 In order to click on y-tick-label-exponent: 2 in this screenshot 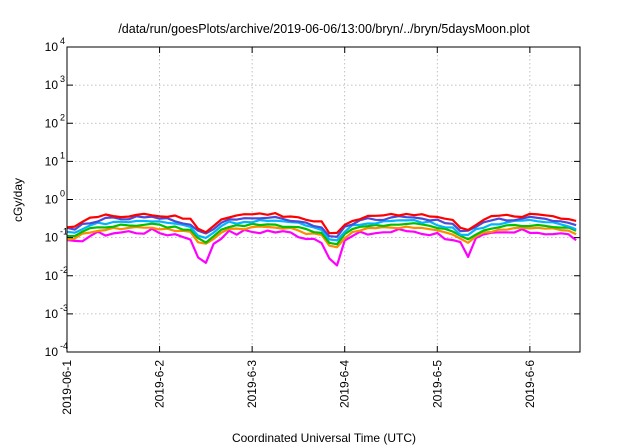, I will do `click(62, 117)`.